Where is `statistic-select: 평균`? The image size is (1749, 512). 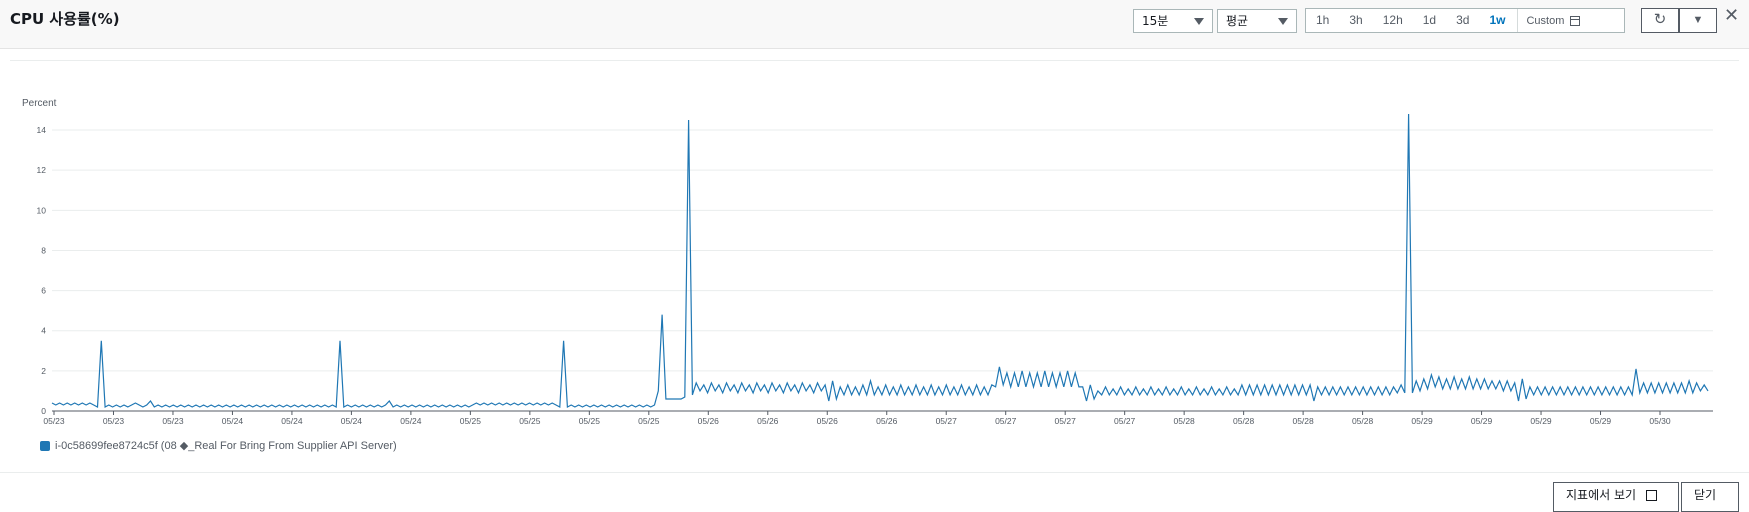
statistic-select: 평균 is located at coordinates (1257, 21).